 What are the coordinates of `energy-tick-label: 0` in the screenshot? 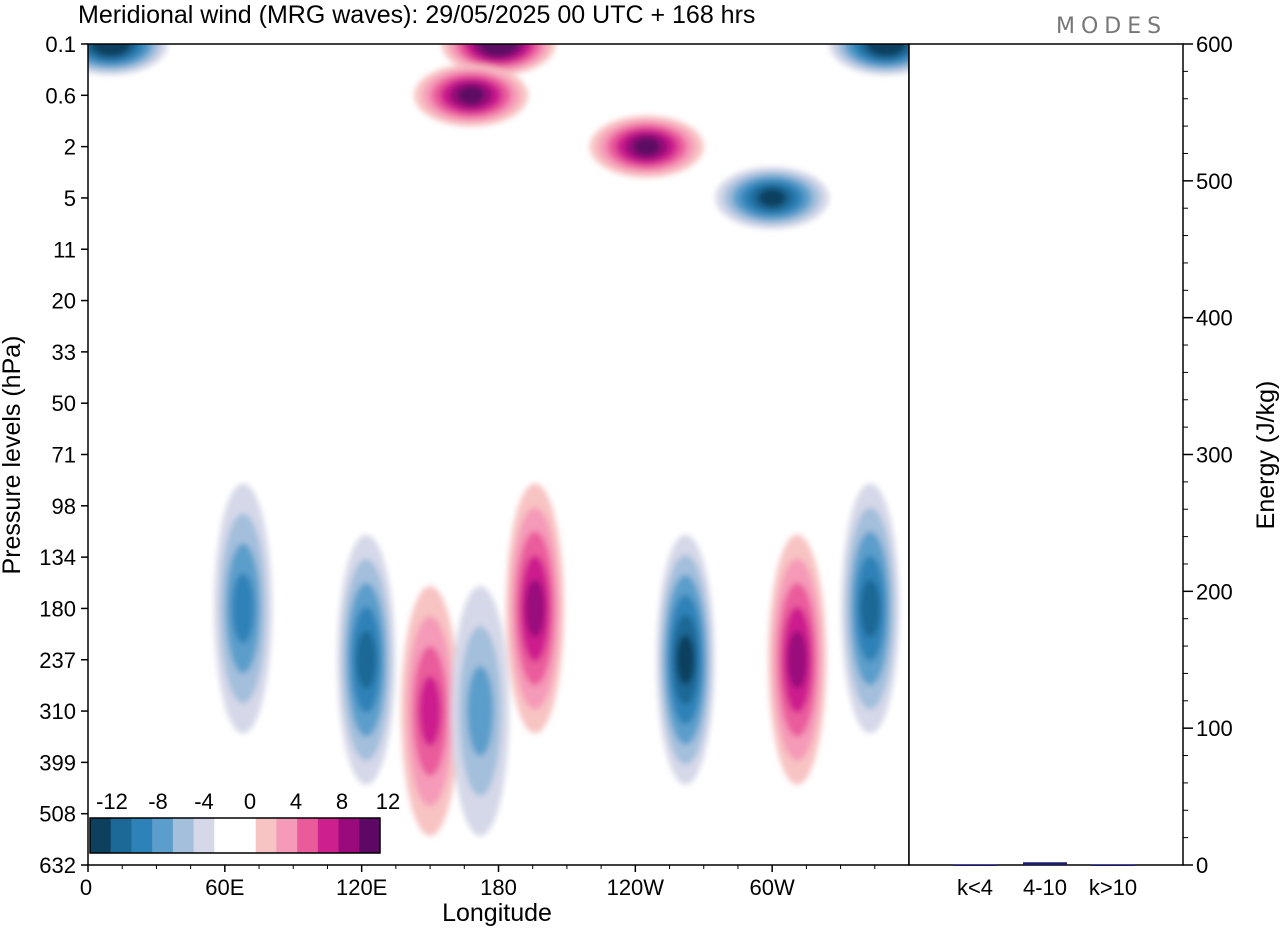 It's located at (1202, 865).